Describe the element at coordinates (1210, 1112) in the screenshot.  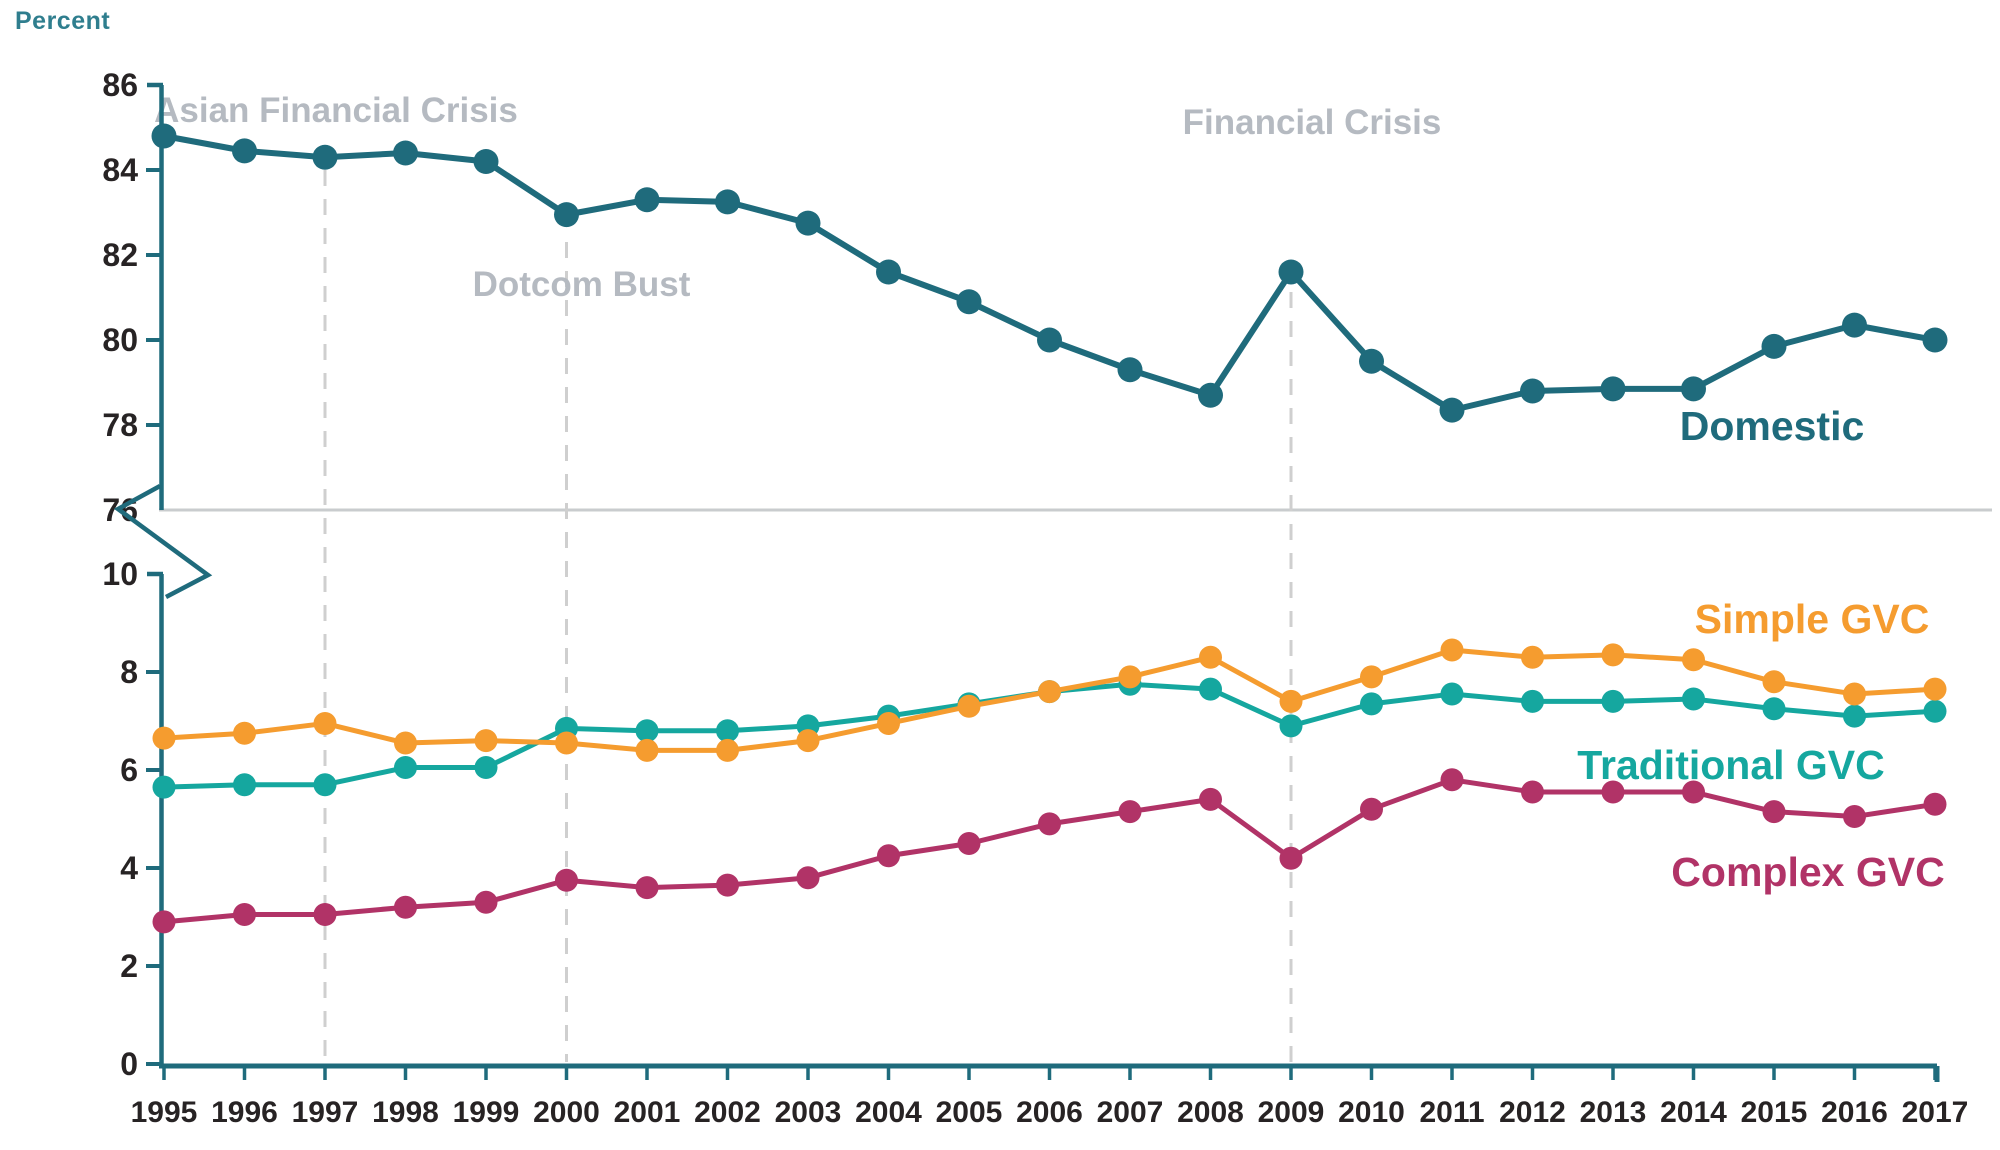
I see `x-tick-label: 2008` at that location.